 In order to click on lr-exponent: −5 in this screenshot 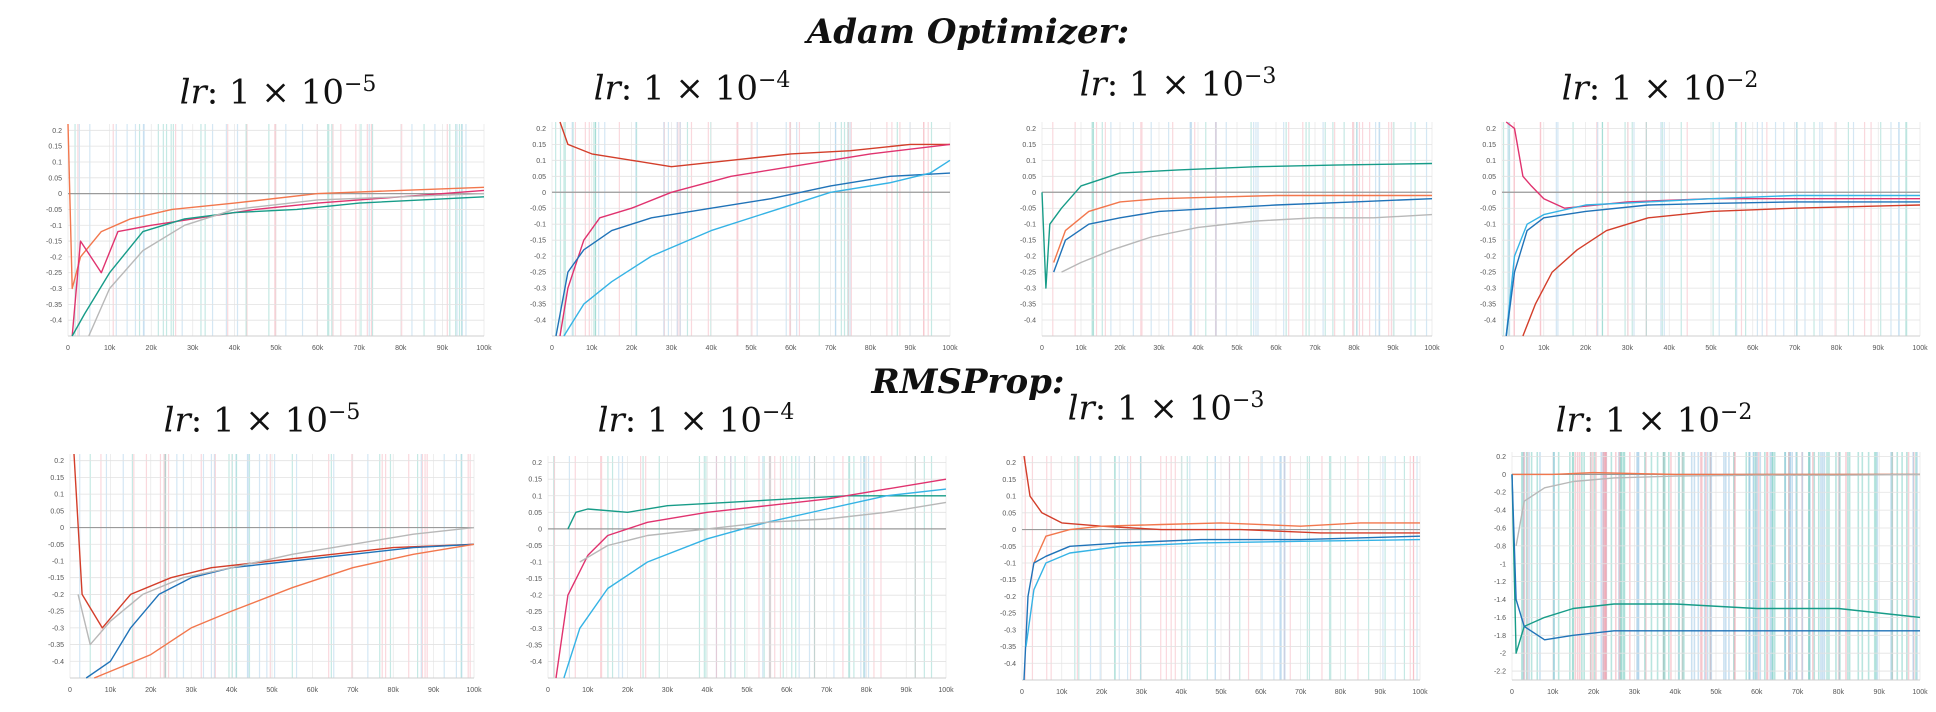, I will do `click(360, 84)`.